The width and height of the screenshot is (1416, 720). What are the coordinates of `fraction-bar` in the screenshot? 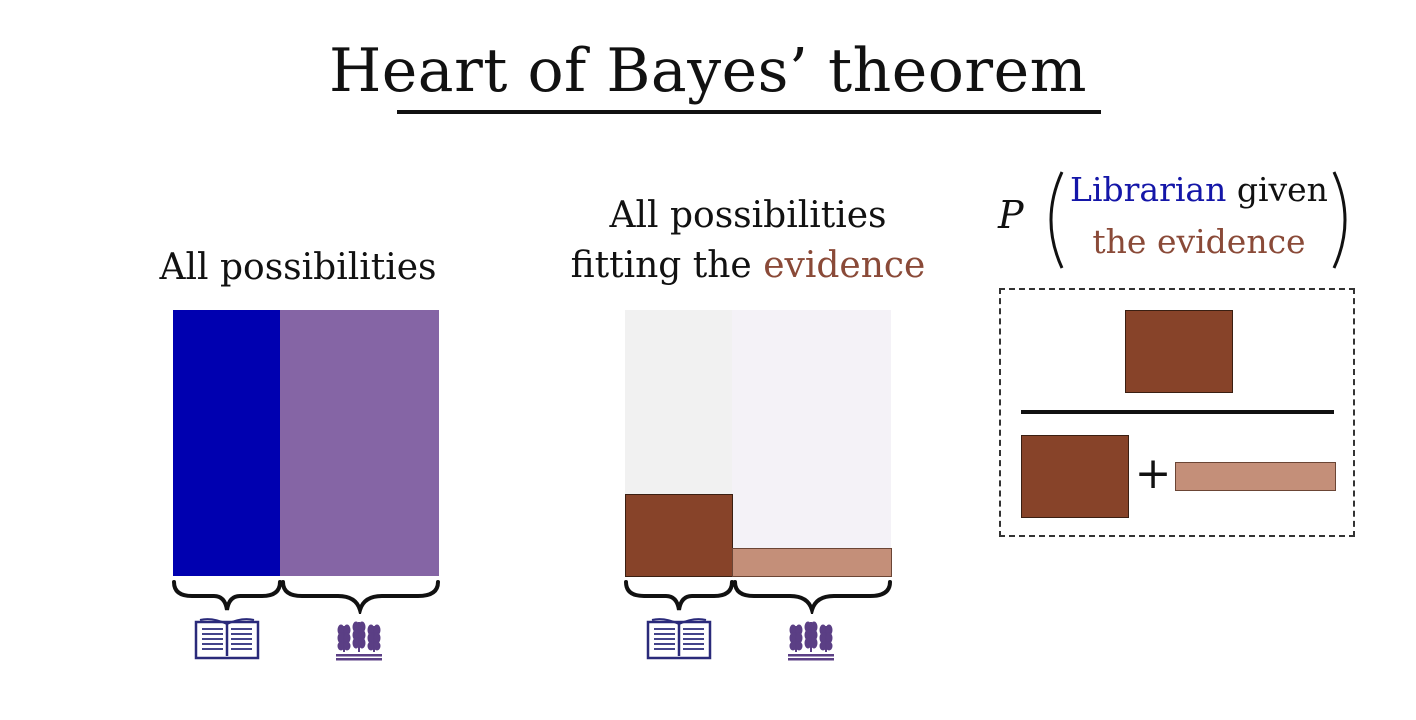 It's located at (1177, 412).